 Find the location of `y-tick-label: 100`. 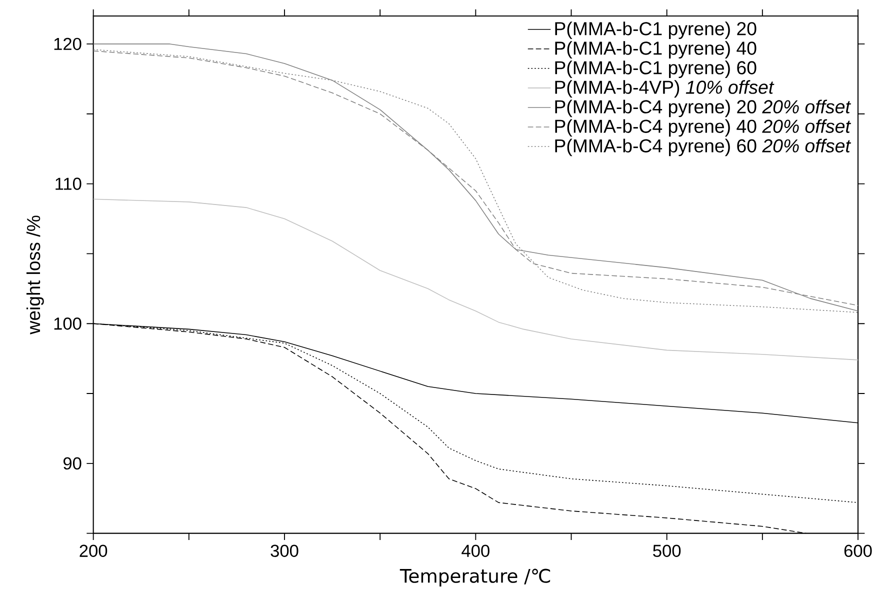

y-tick-label: 100 is located at coordinates (68, 323).